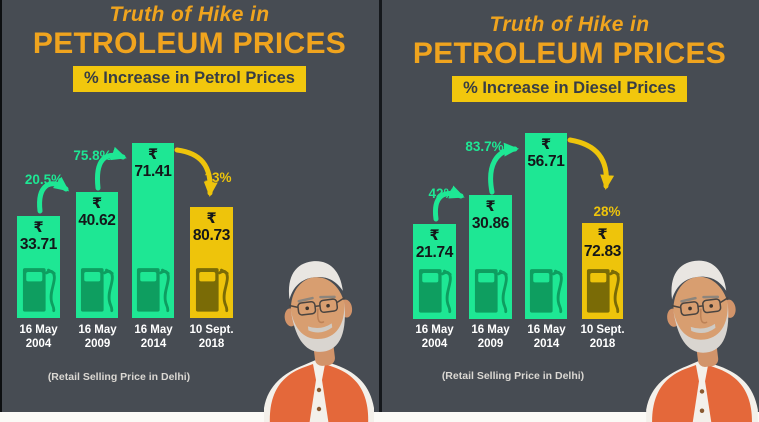  I want to click on bar-value-label: ₹ 80.73, so click(211, 227).